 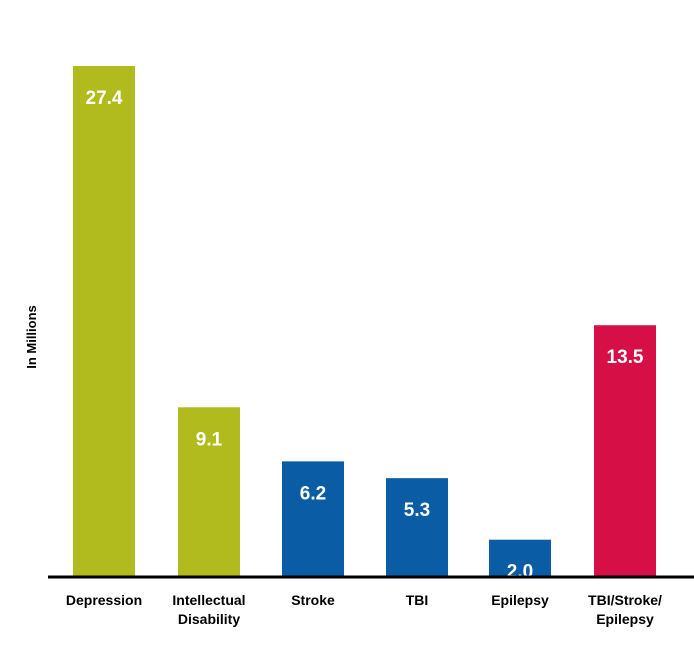 What do you see at coordinates (520, 572) in the screenshot?
I see `value-label-4: 2.0` at bounding box center [520, 572].